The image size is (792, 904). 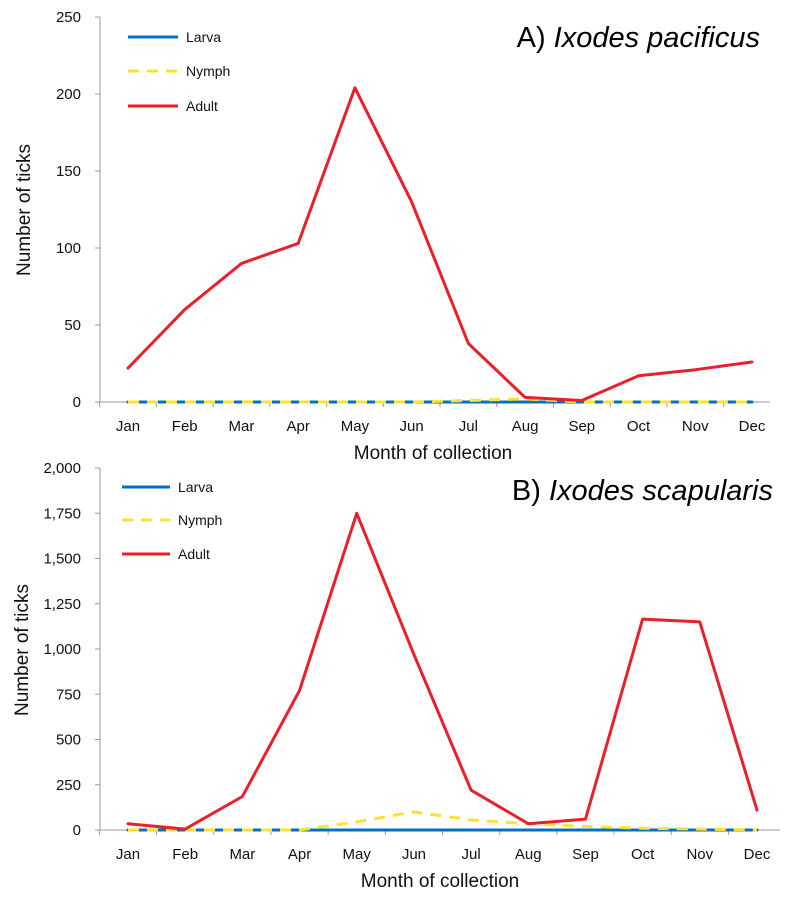 I want to click on panel-a-x-tick-label: Sep, so click(x=581, y=426).